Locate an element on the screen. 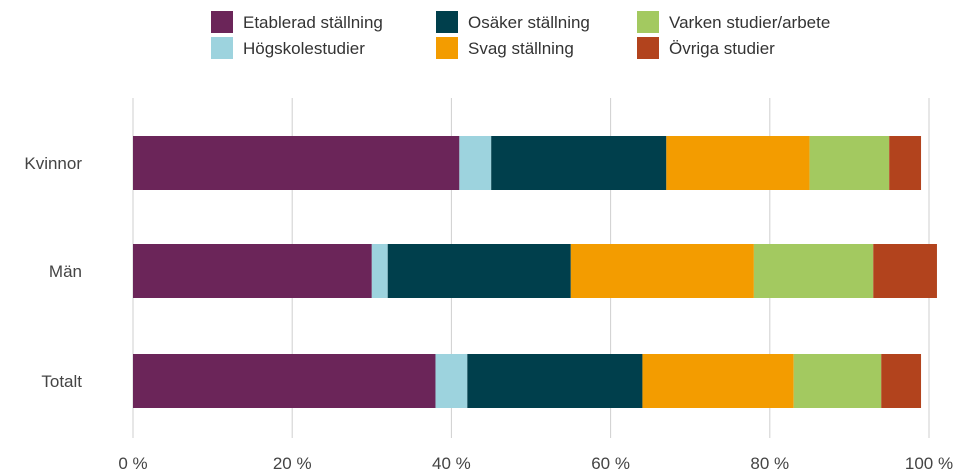 This screenshot has height=476, width=960. bar-kvinnor-svag-stallning is located at coordinates (738, 163).